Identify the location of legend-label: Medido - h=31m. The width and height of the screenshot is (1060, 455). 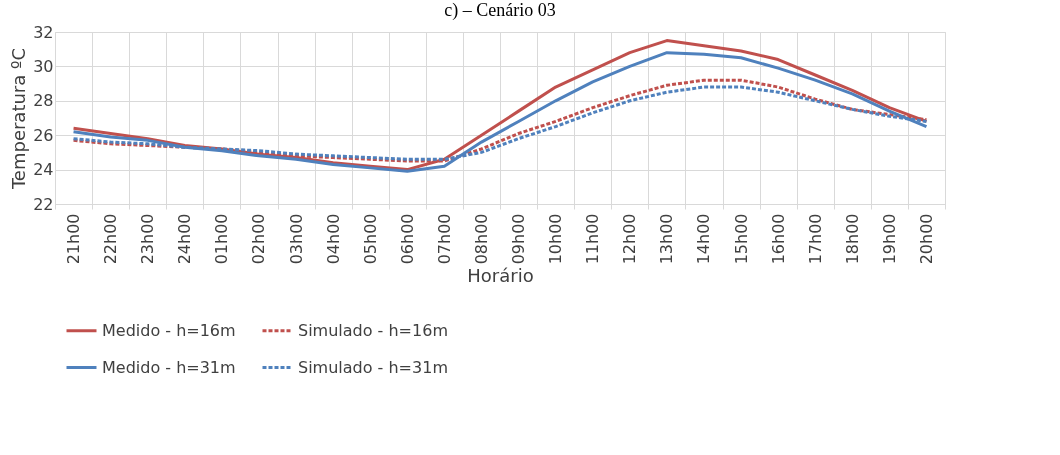
(169, 367).